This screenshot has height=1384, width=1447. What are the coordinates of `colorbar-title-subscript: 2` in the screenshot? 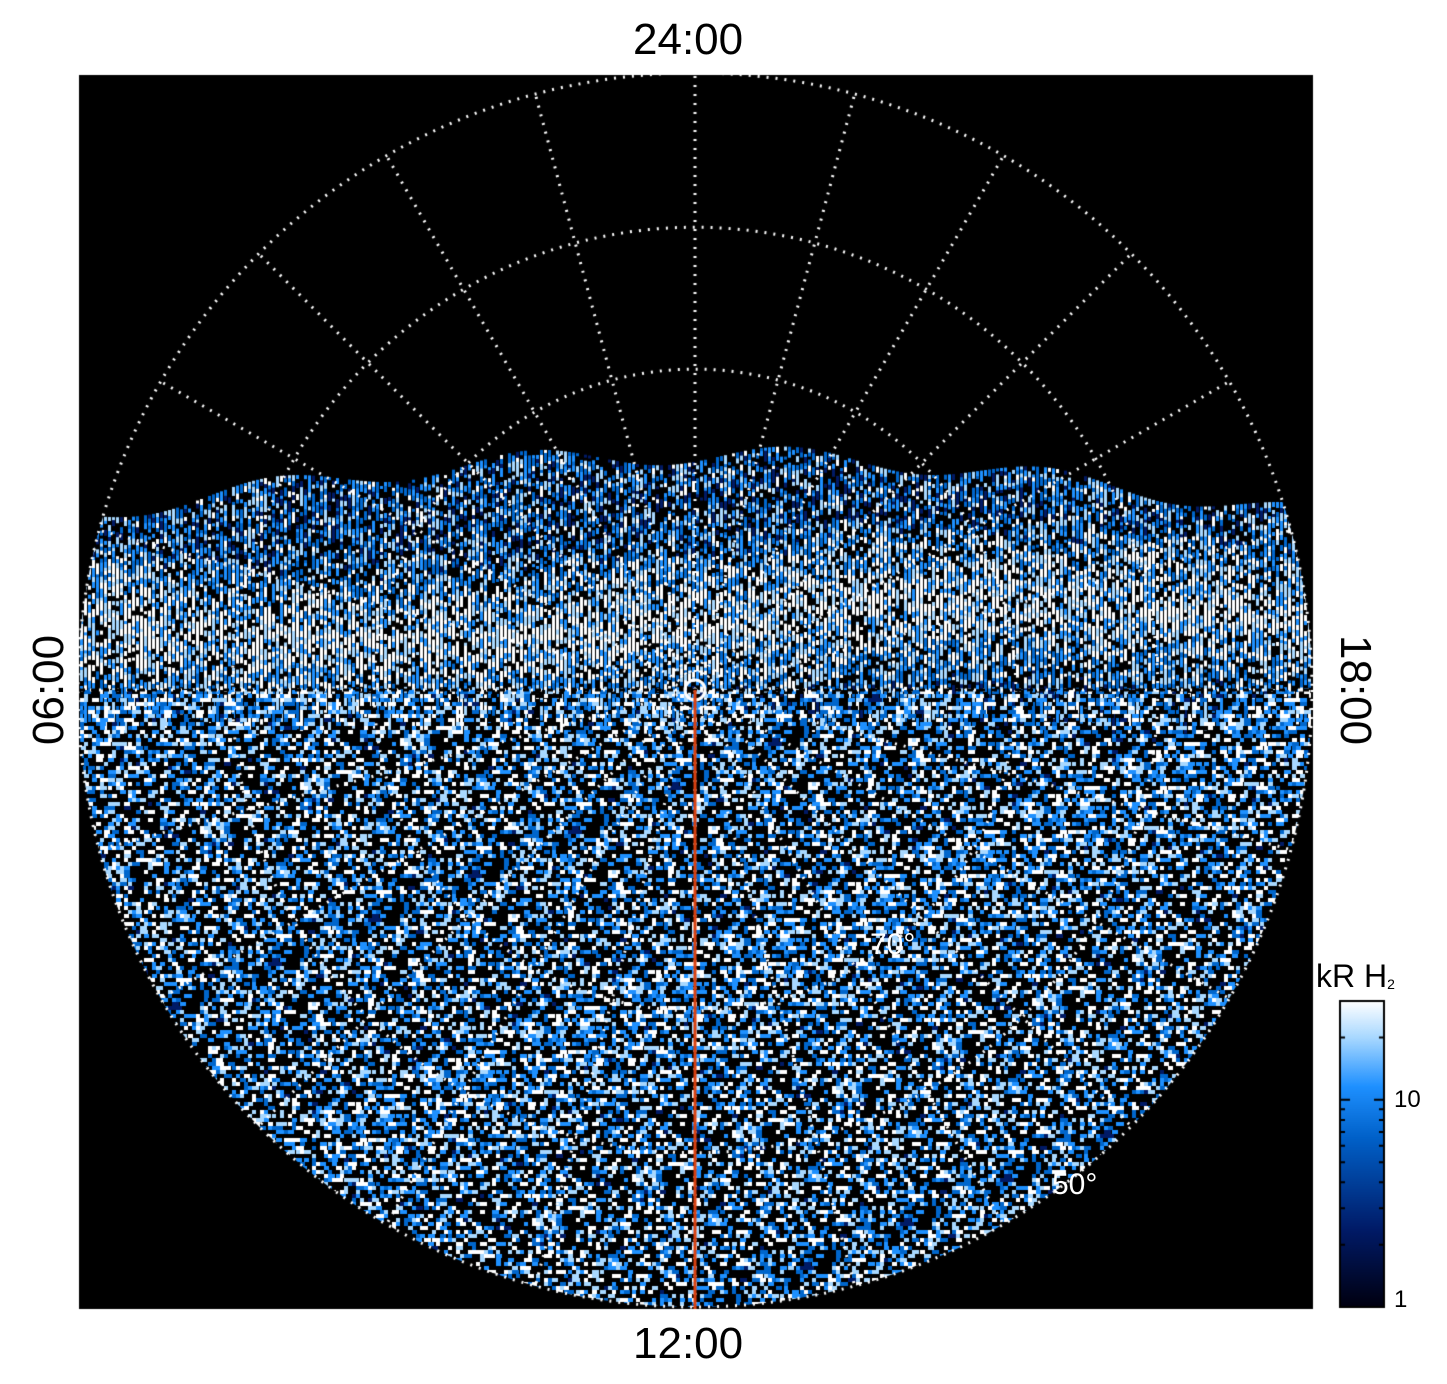 It's located at (1391, 984).